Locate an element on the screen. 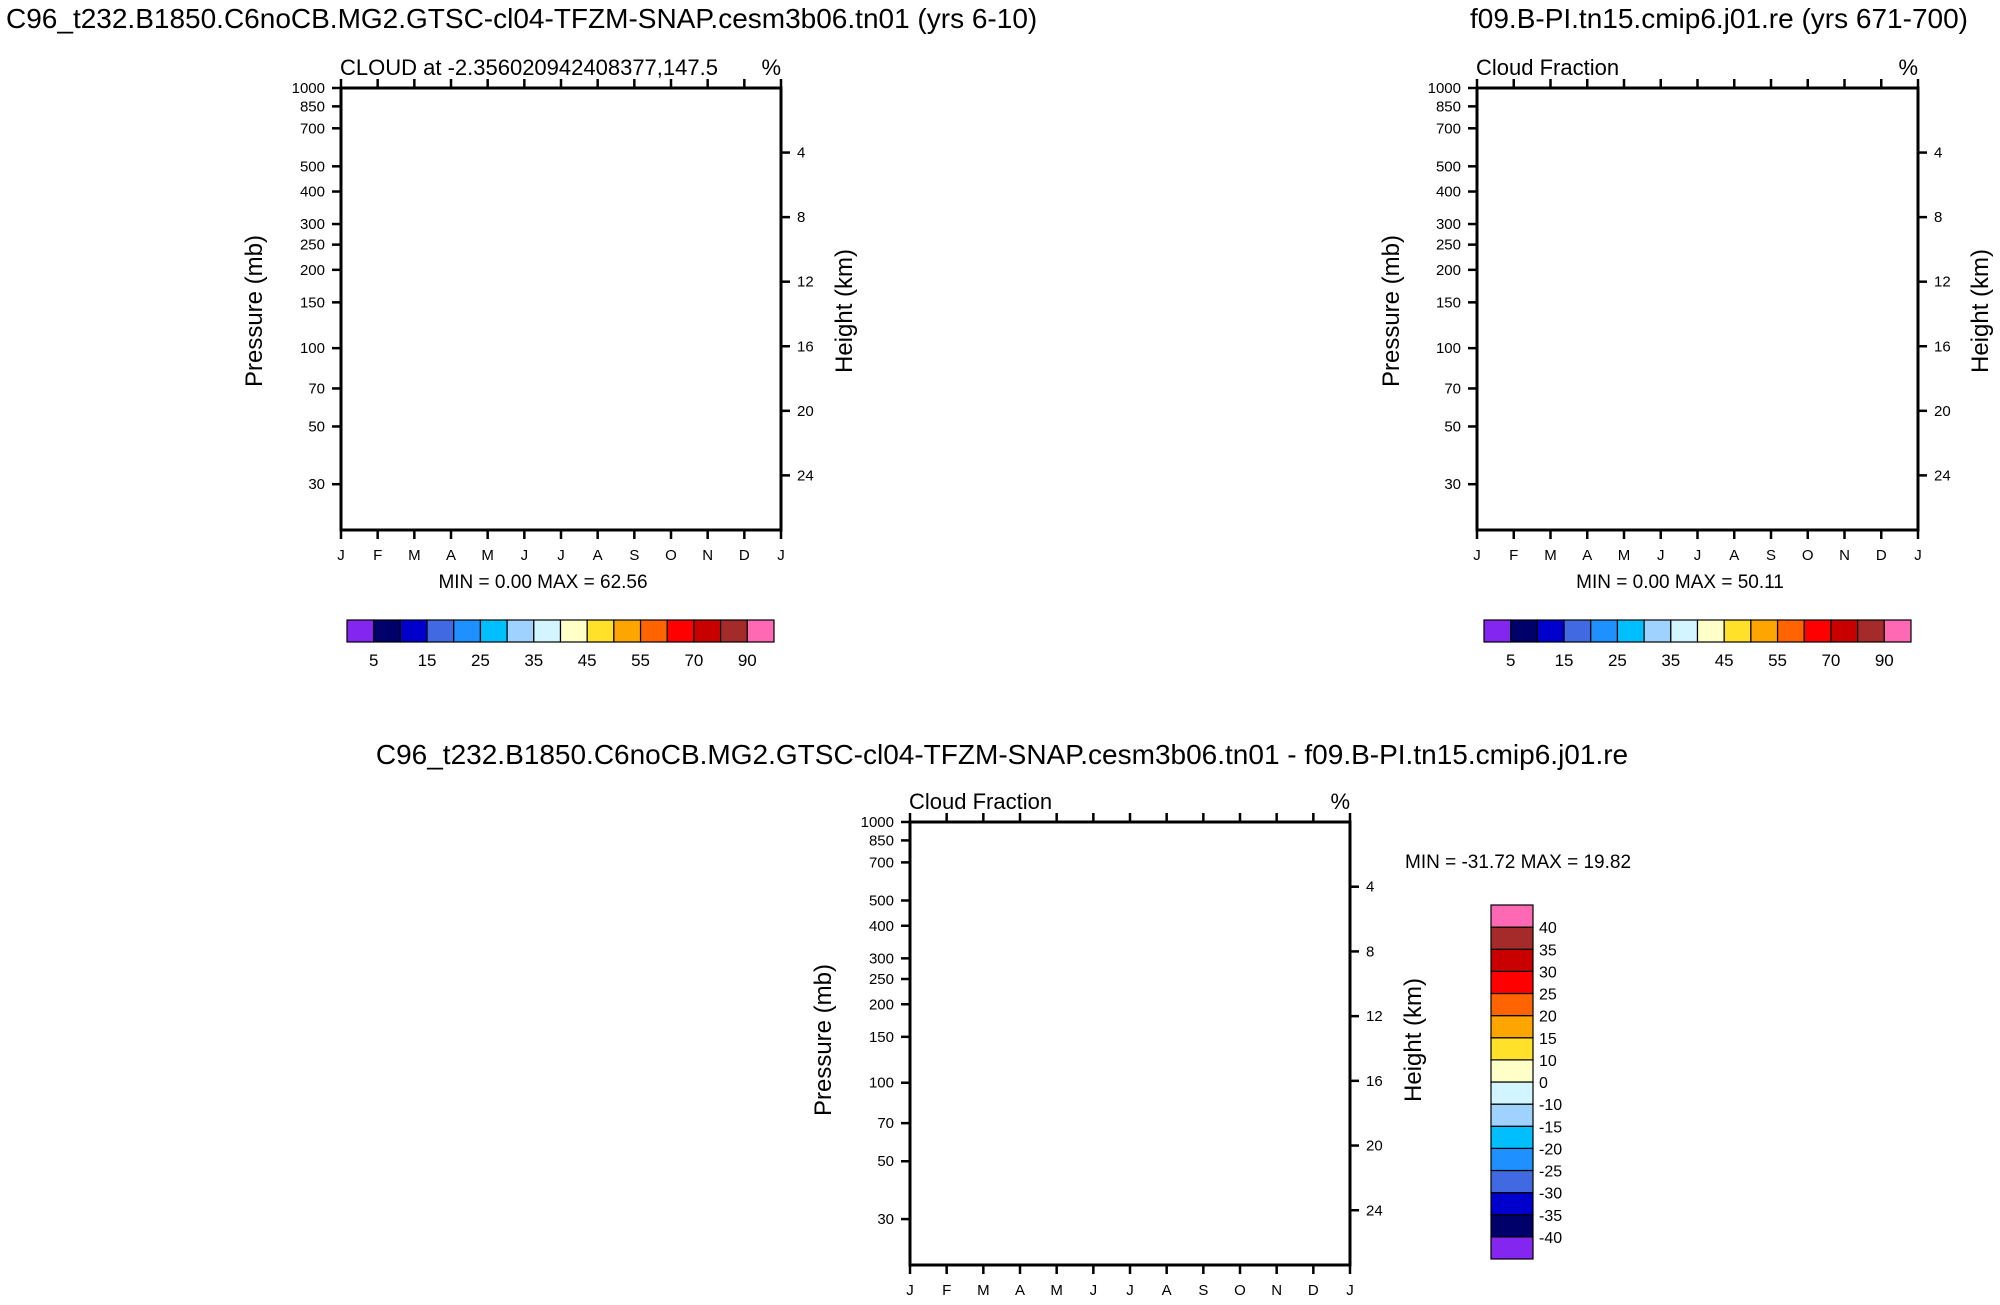  colorbar-label: -40 is located at coordinates (1550, 1238).